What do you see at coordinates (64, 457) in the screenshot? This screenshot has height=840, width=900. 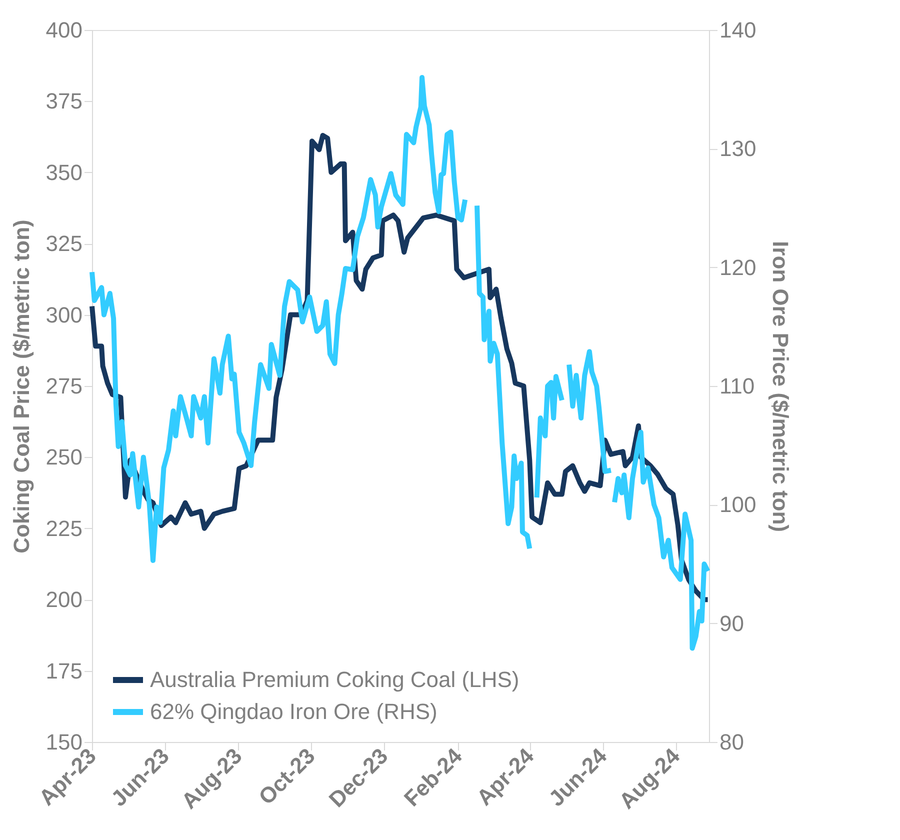 I see `y-tick-label: 250` at bounding box center [64, 457].